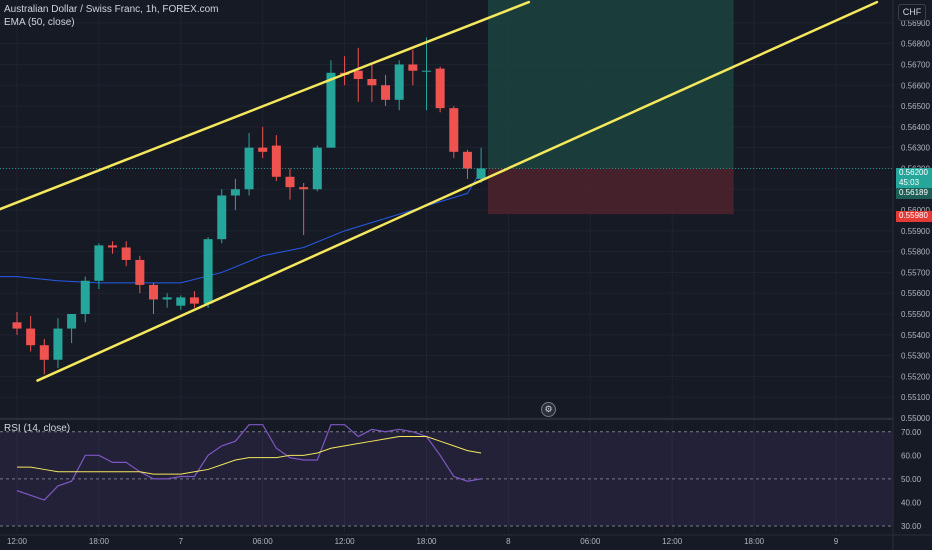  I want to click on price-tick-label: 0.55200, so click(915, 376).